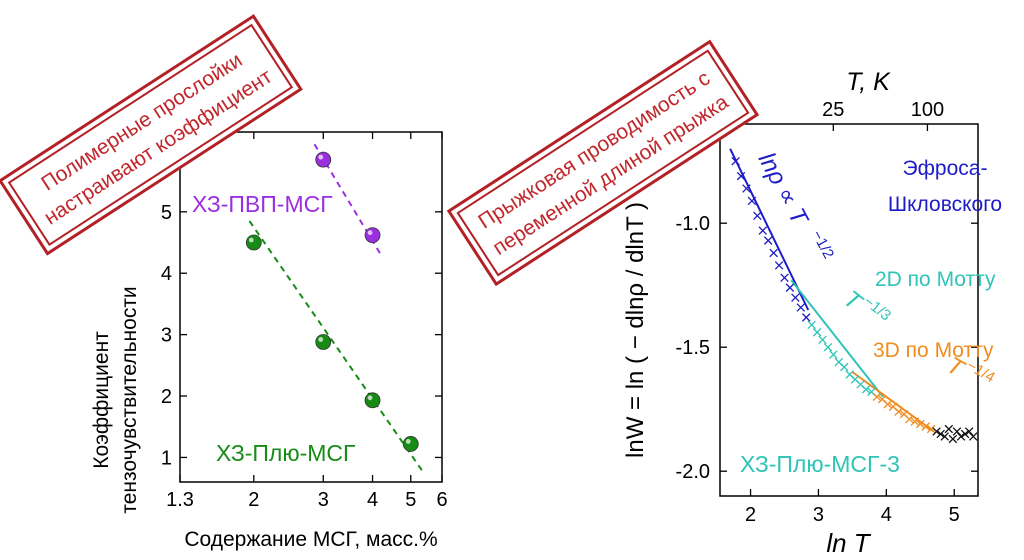  I want to click on left-y-tick-label-4: 5, so click(166, 213).